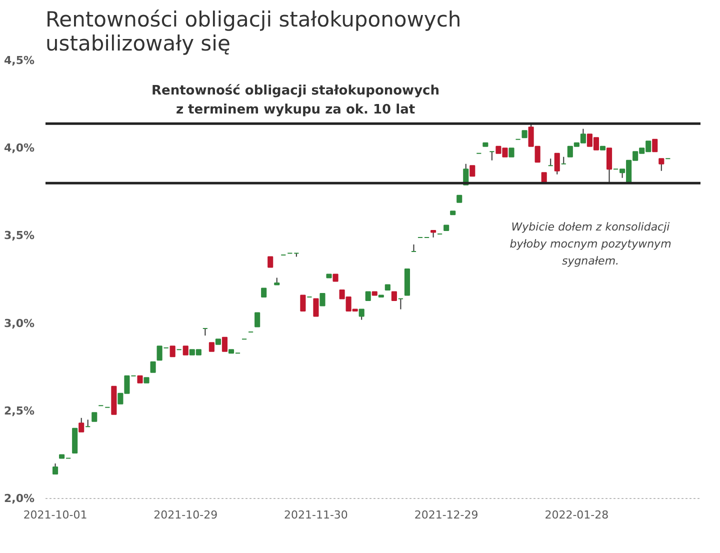 The image size is (720, 553). What do you see at coordinates (19, 148) in the screenshot?
I see `y-tick-label: 4,0%` at bounding box center [19, 148].